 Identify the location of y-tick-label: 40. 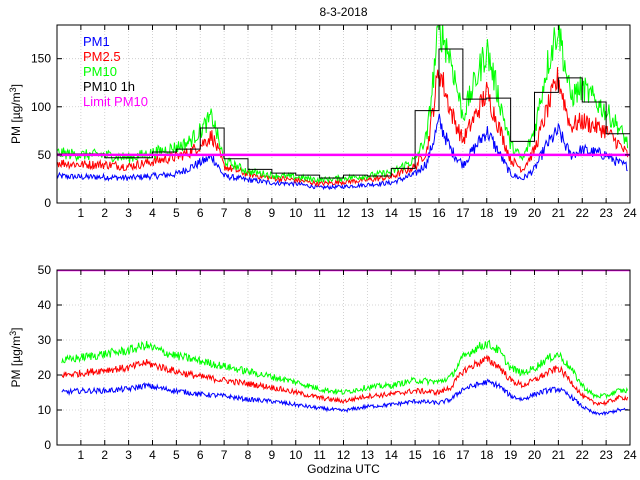
(45, 305).